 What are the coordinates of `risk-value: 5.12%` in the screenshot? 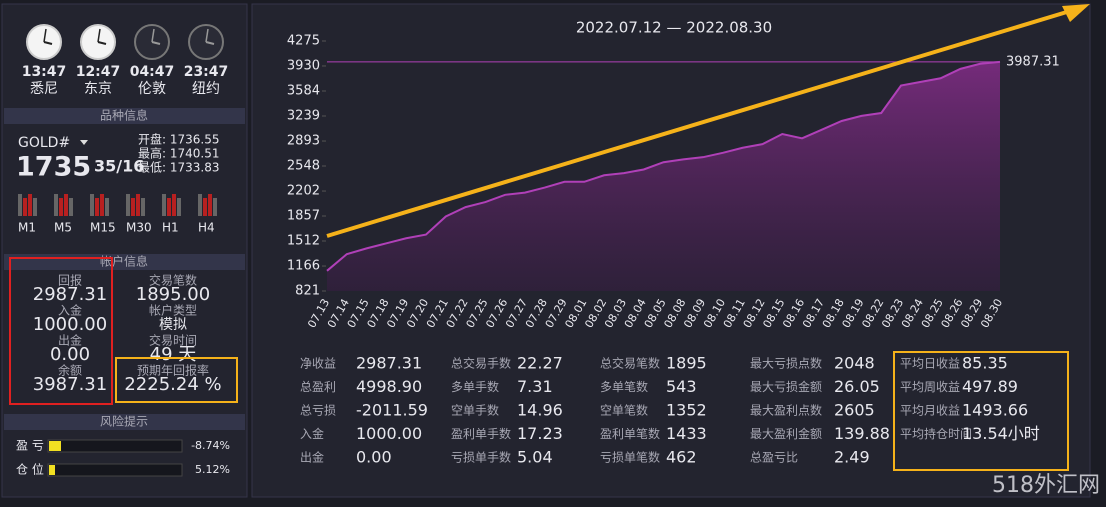 It's located at (212, 469).